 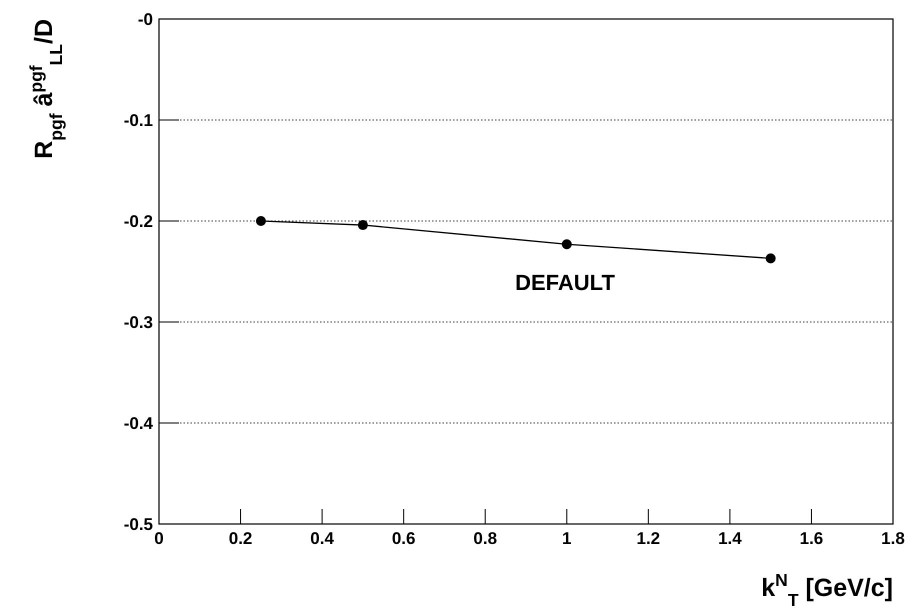 What do you see at coordinates (138, 221) in the screenshot?
I see `y-tick-label: -0.2` at bounding box center [138, 221].